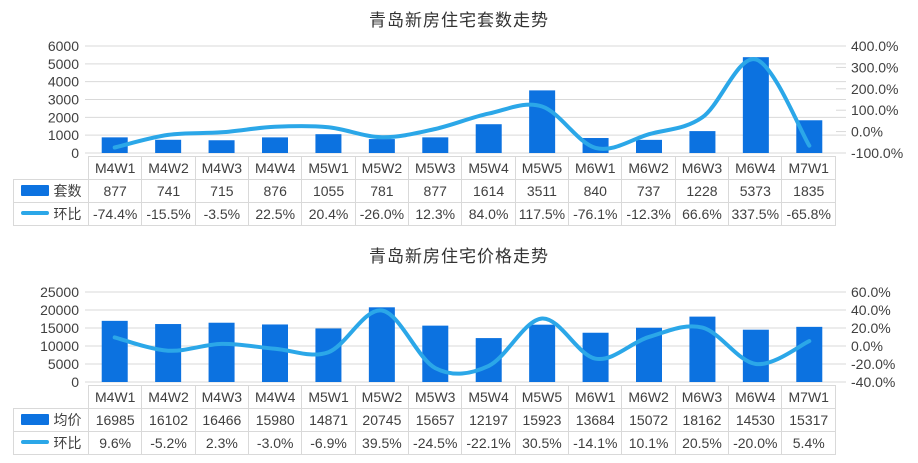 The image size is (918, 463). Describe the element at coordinates (542, 420) in the screenshot. I see `value-cell: 15923` at that location.